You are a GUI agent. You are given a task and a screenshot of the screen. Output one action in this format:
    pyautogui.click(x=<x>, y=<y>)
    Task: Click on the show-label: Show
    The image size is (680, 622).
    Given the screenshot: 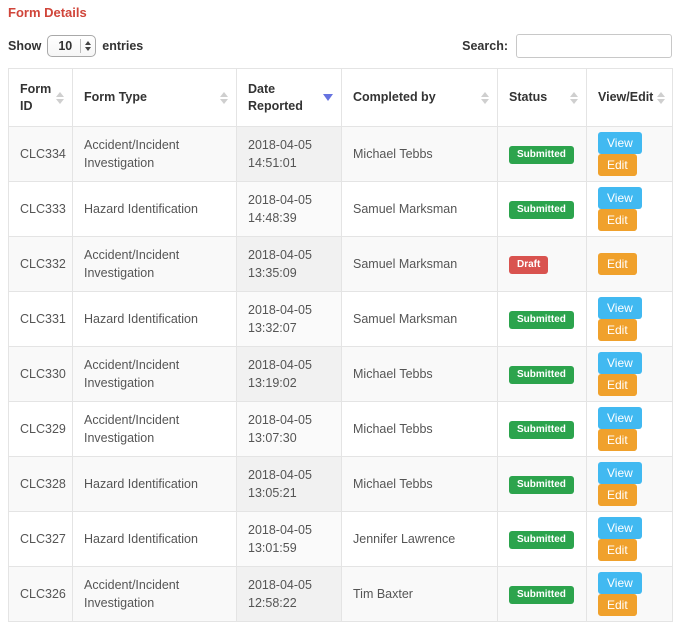 What is the action you would take?
    pyautogui.click(x=25, y=46)
    